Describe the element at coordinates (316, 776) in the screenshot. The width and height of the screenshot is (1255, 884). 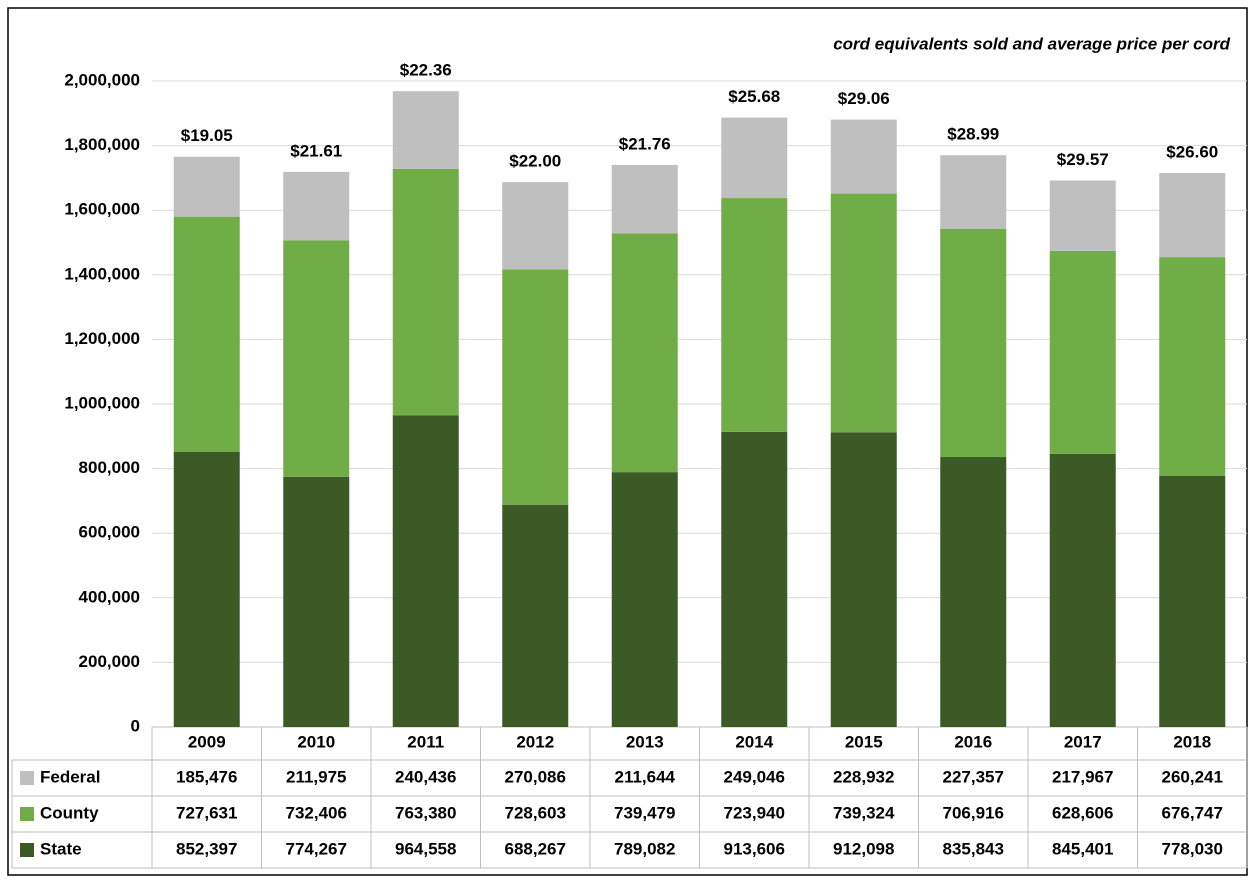
I see `table-value: 211,975` at that location.